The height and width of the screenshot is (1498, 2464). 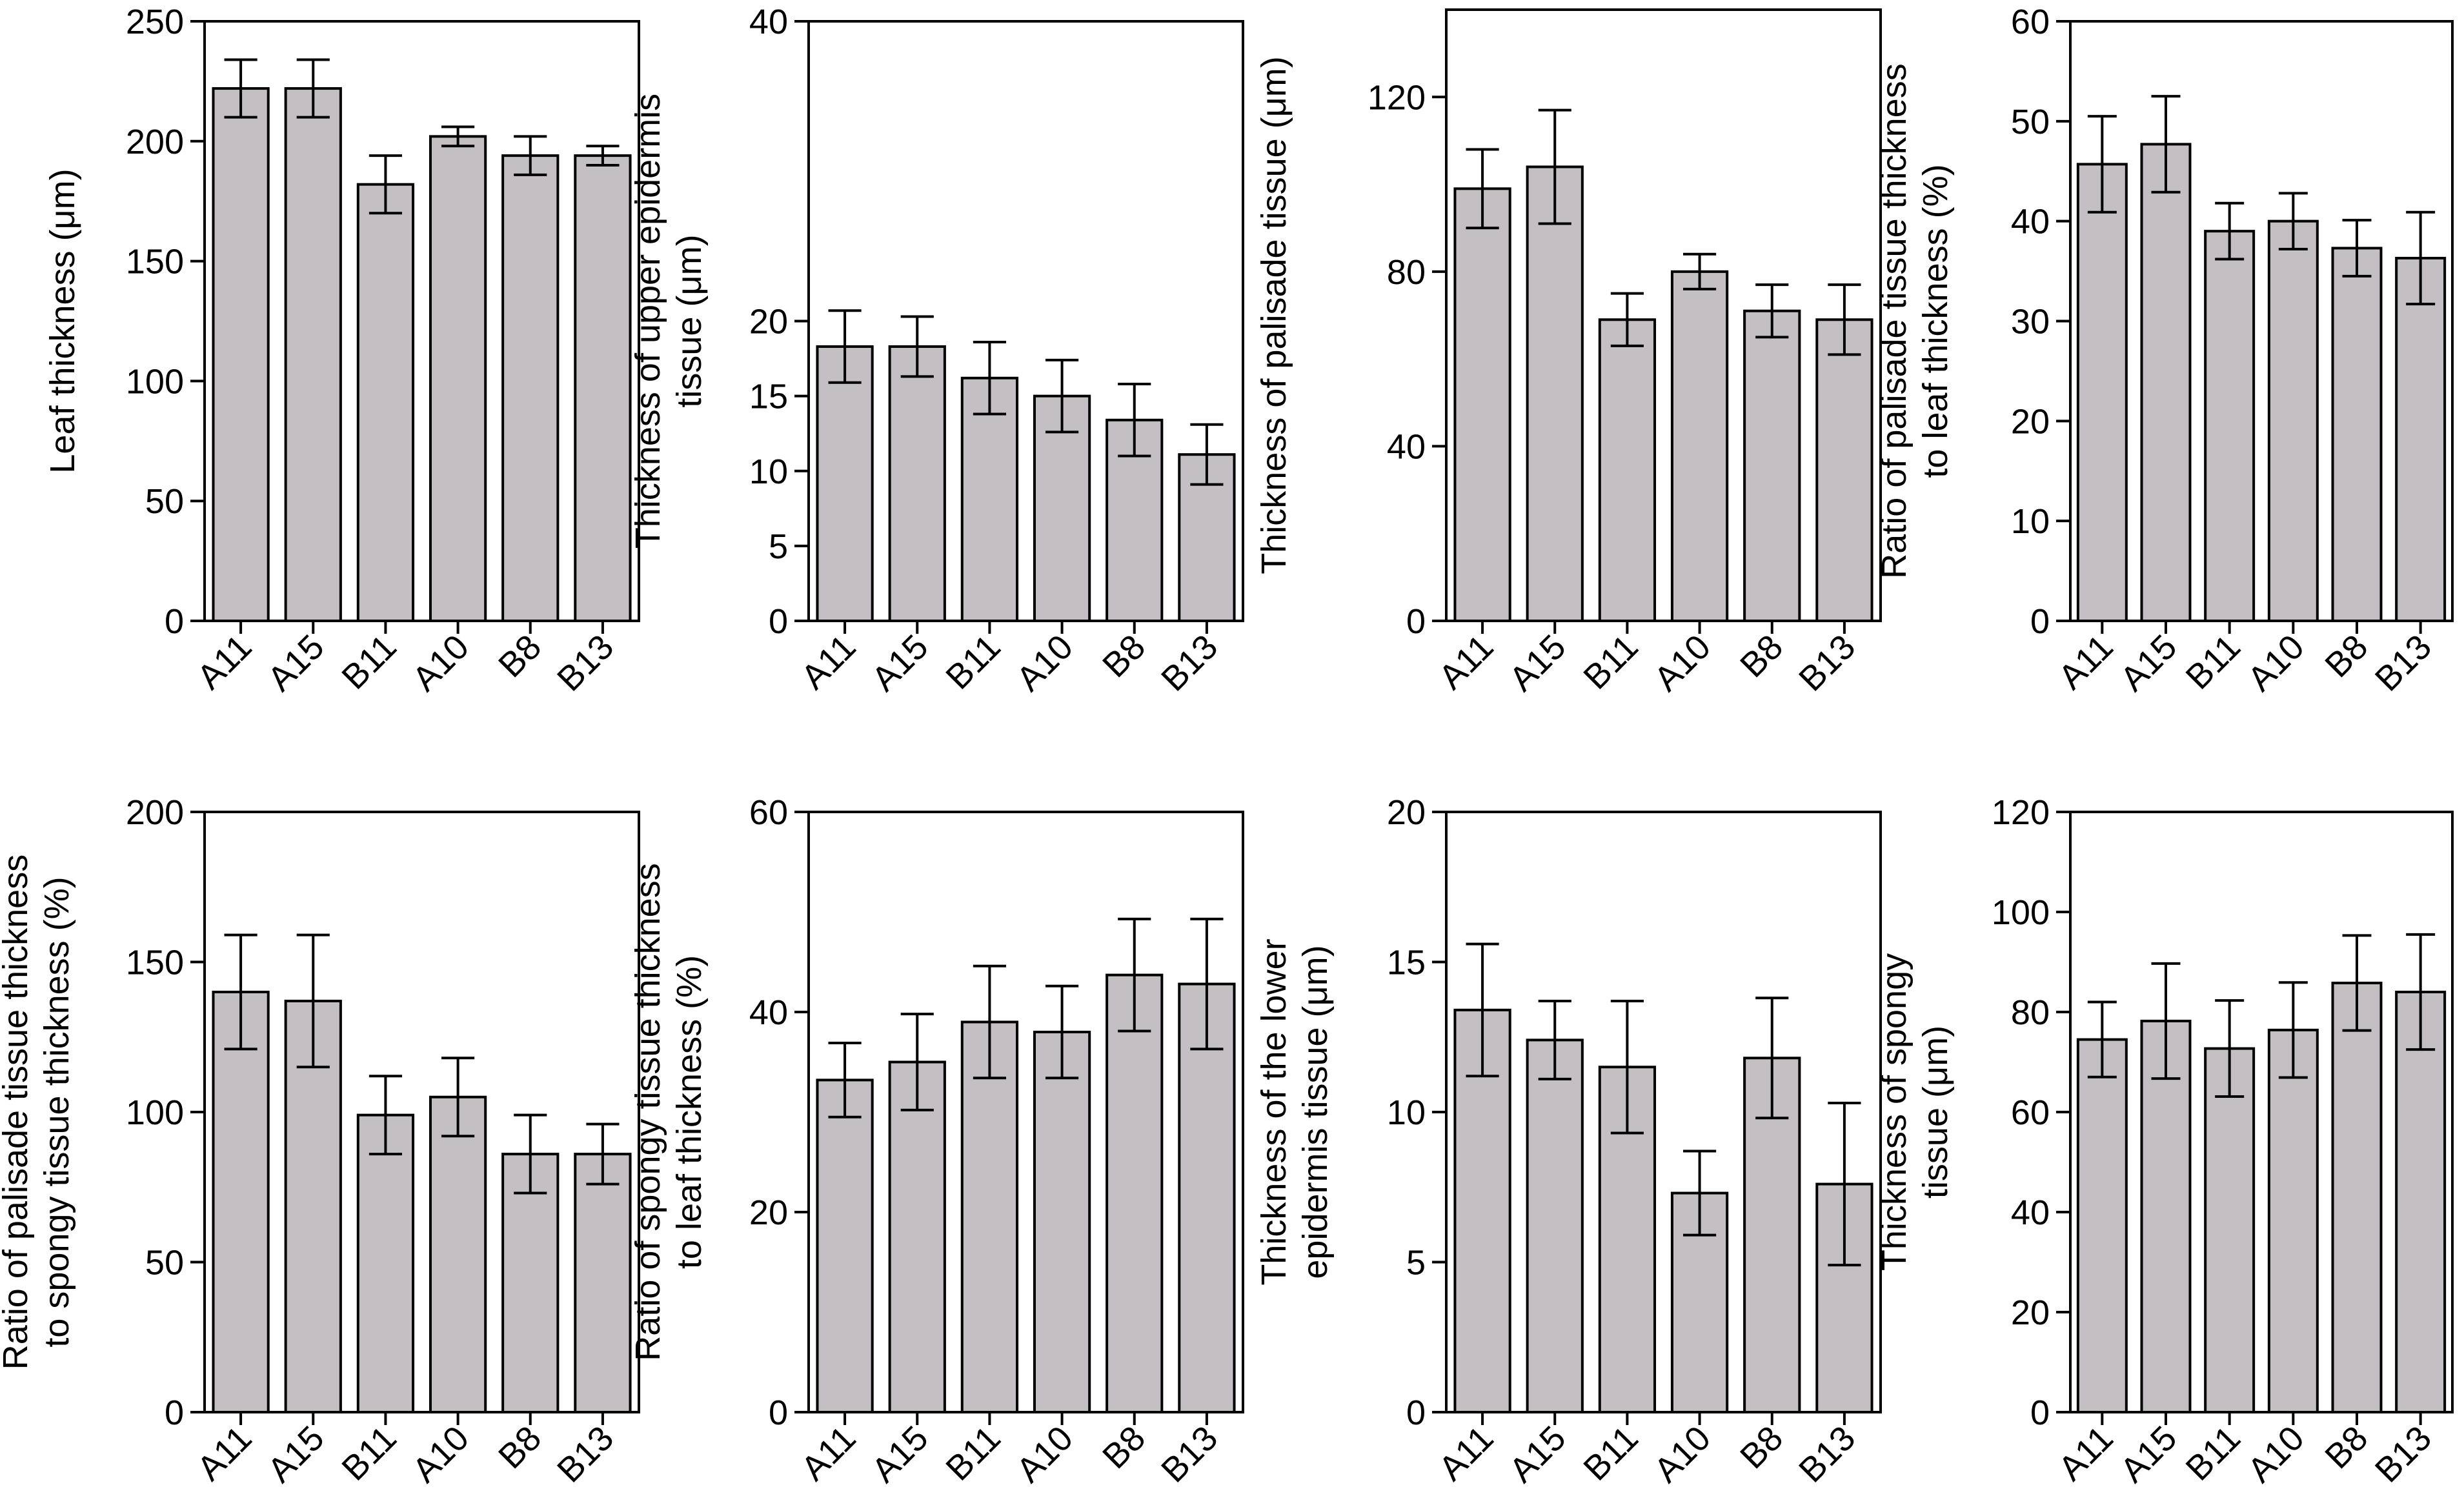 I want to click on y-axis-label-line: Leaf thickness (μm), so click(x=63, y=320).